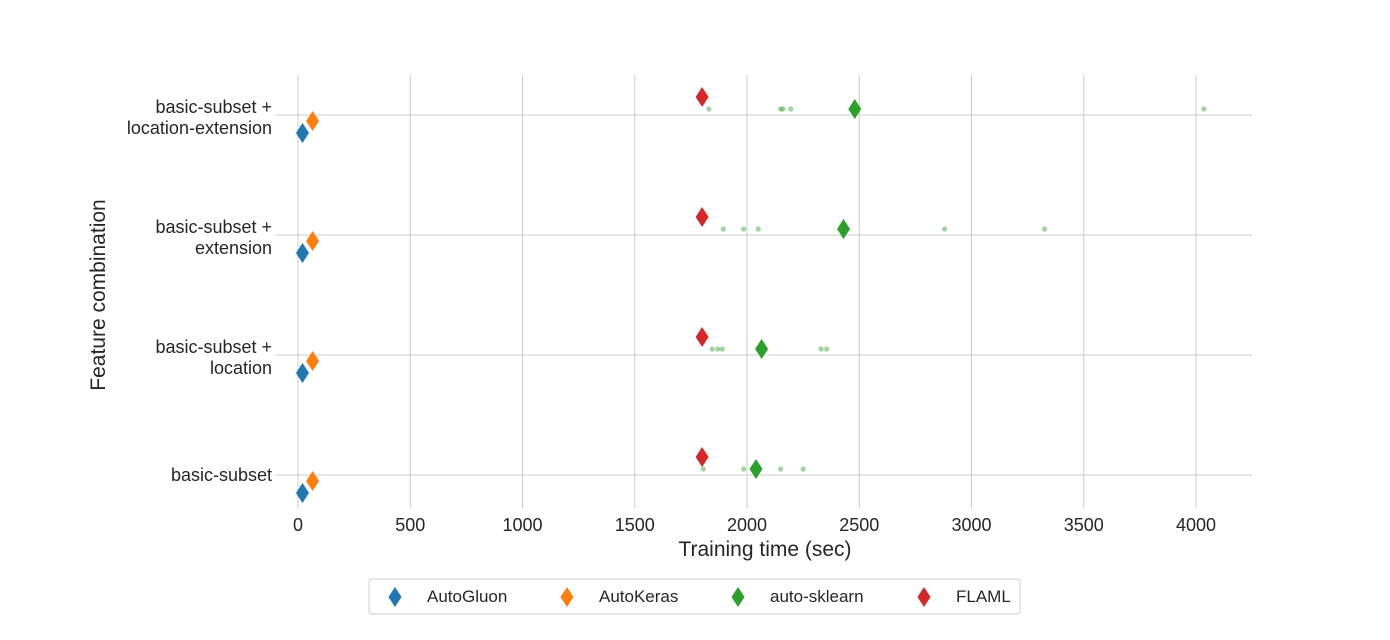  What do you see at coordinates (747, 525) in the screenshot?
I see `x-tick-label: 2000` at bounding box center [747, 525].